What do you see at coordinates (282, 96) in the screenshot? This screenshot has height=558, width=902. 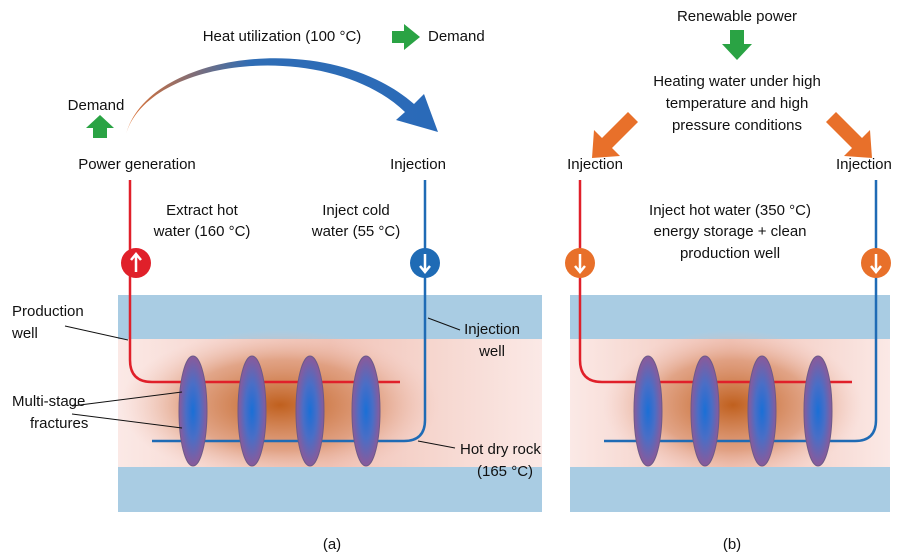 I see `flow-arrow` at bounding box center [282, 96].